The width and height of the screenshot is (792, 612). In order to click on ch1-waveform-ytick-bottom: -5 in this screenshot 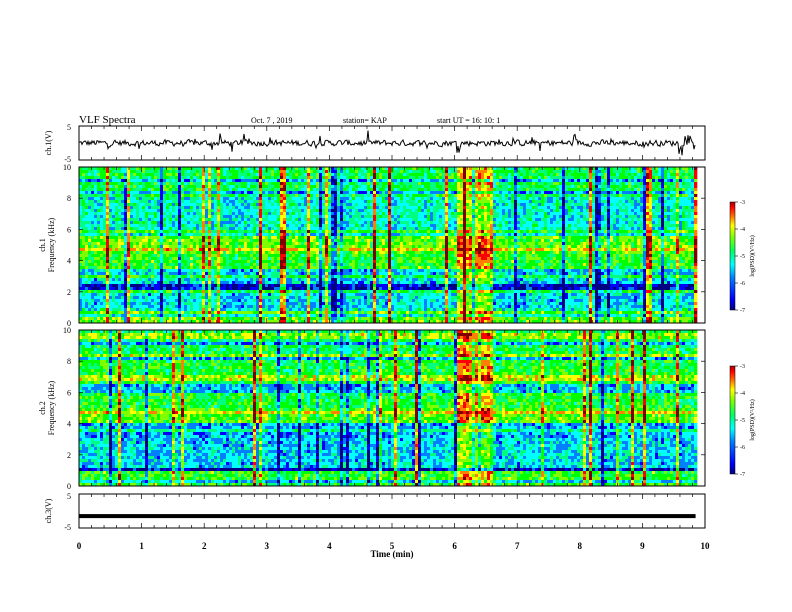, I will do `click(67, 159)`.